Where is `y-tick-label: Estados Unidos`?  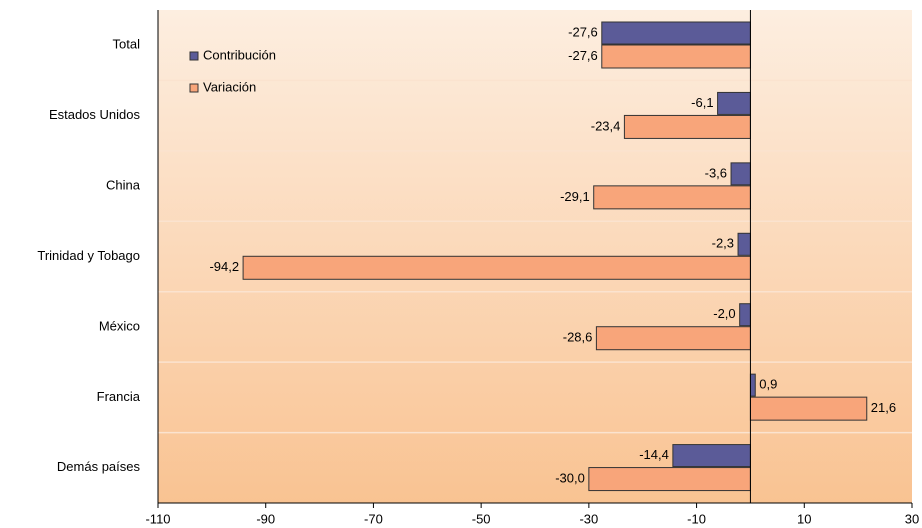
y-tick-label: Estados Unidos is located at coordinates (95, 114).